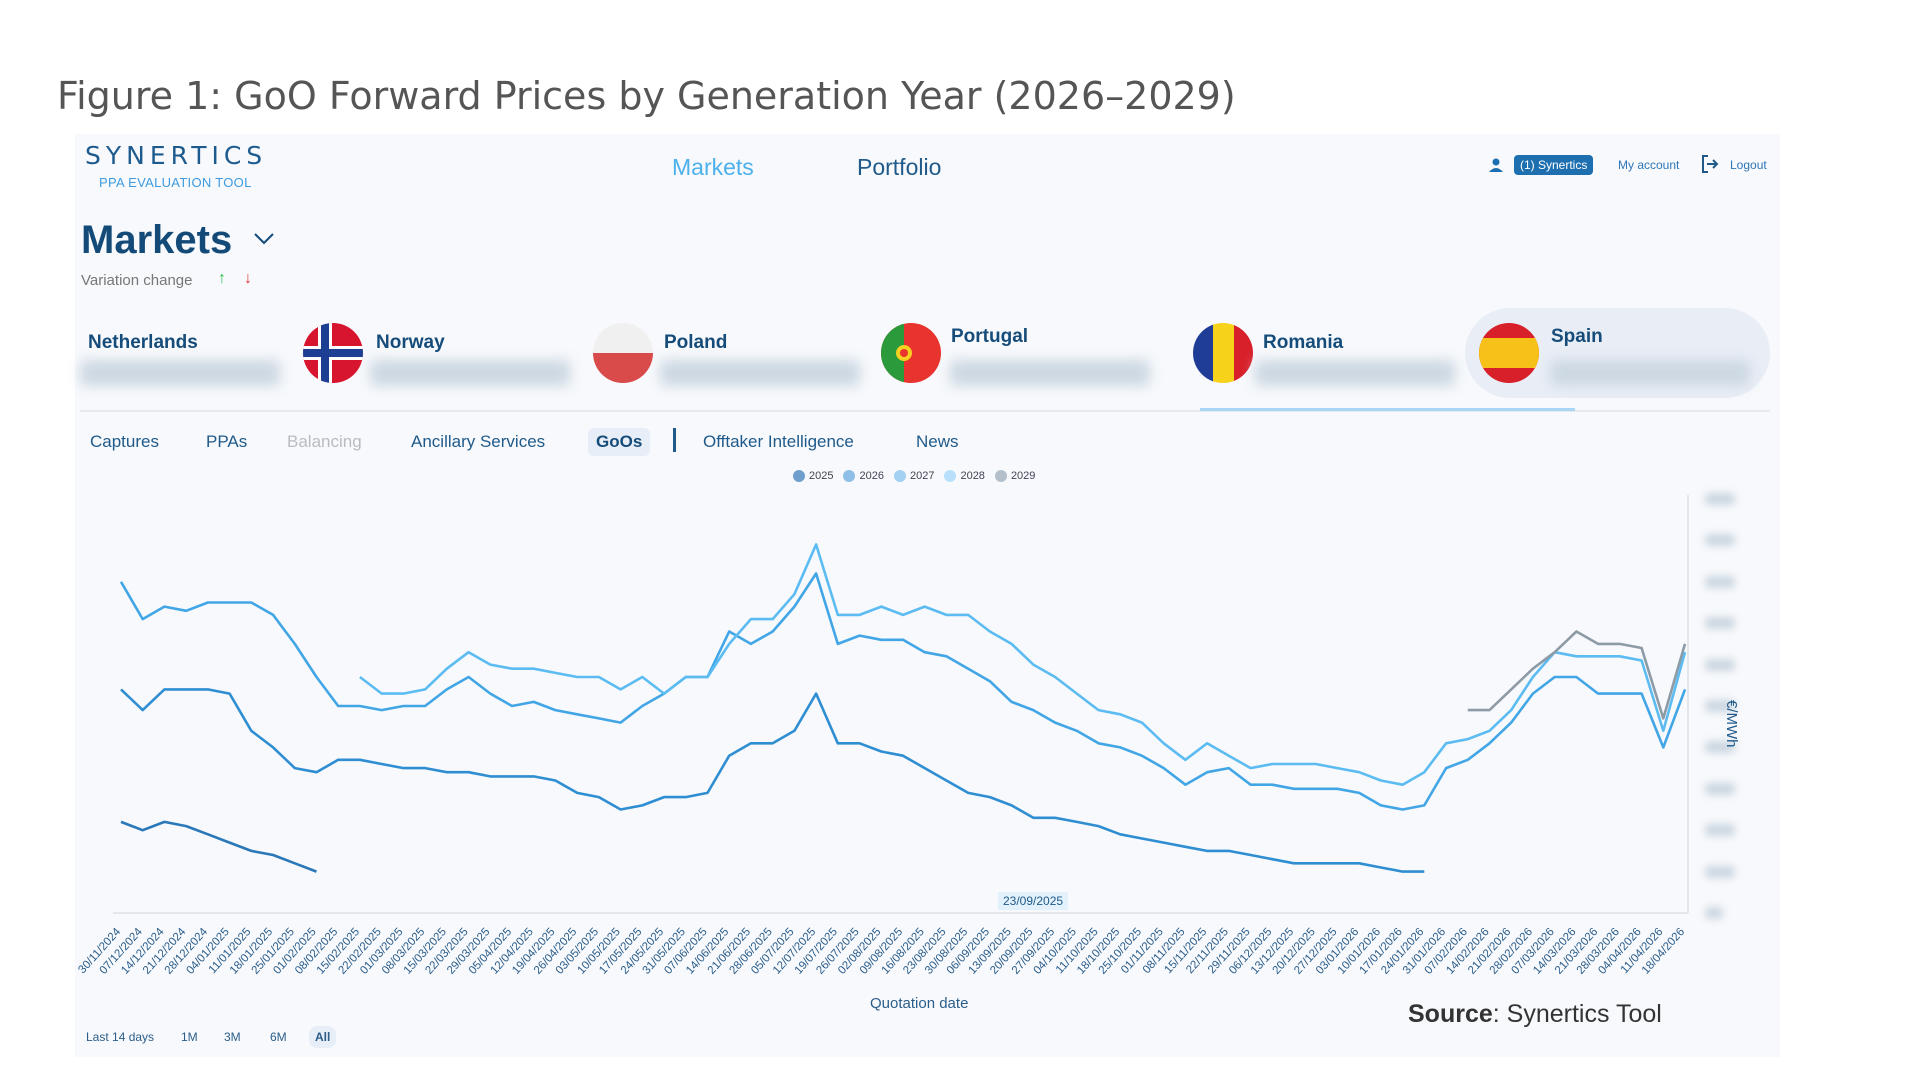  I want to click on legend-item-2025: 2025, so click(813, 476).